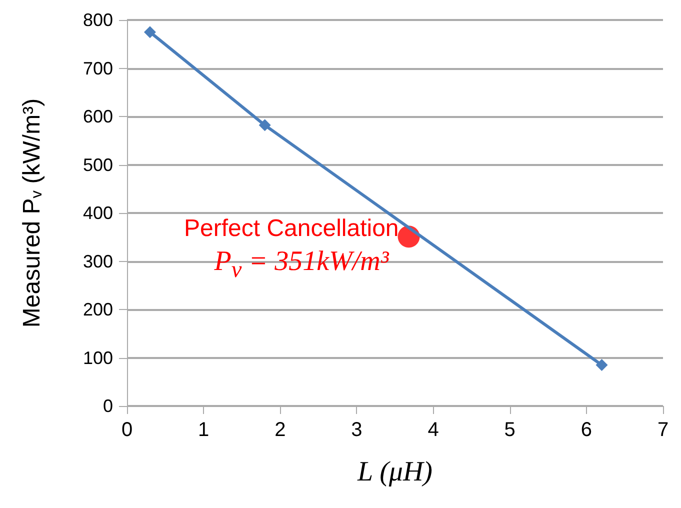 This screenshot has width=681, height=508. What do you see at coordinates (97, 164) in the screenshot?
I see `y-tick-label: 500` at bounding box center [97, 164].